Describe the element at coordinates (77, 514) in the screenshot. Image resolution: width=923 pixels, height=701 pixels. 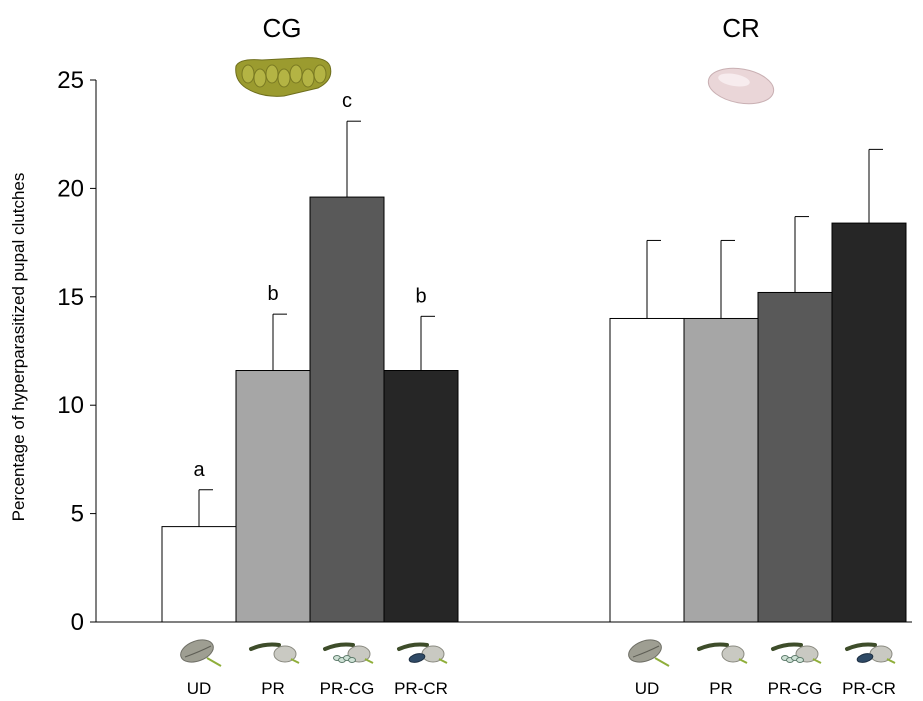
I see `y-tick-label: 5` at that location.